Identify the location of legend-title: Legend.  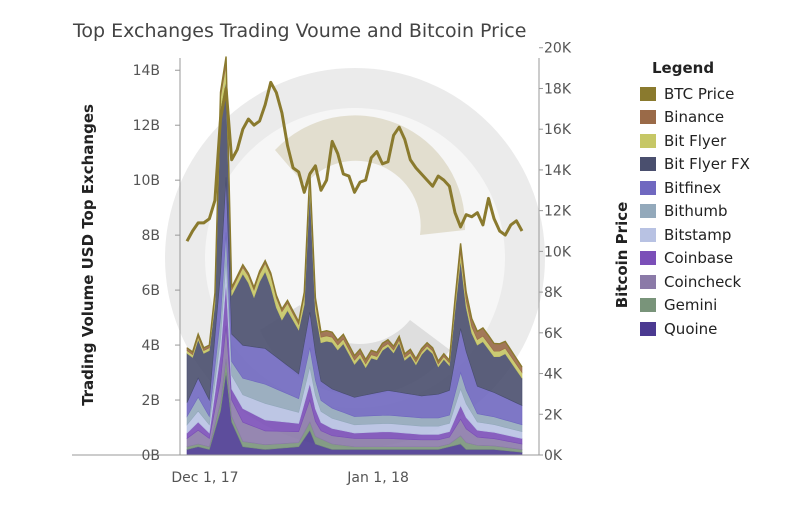
(683, 68).